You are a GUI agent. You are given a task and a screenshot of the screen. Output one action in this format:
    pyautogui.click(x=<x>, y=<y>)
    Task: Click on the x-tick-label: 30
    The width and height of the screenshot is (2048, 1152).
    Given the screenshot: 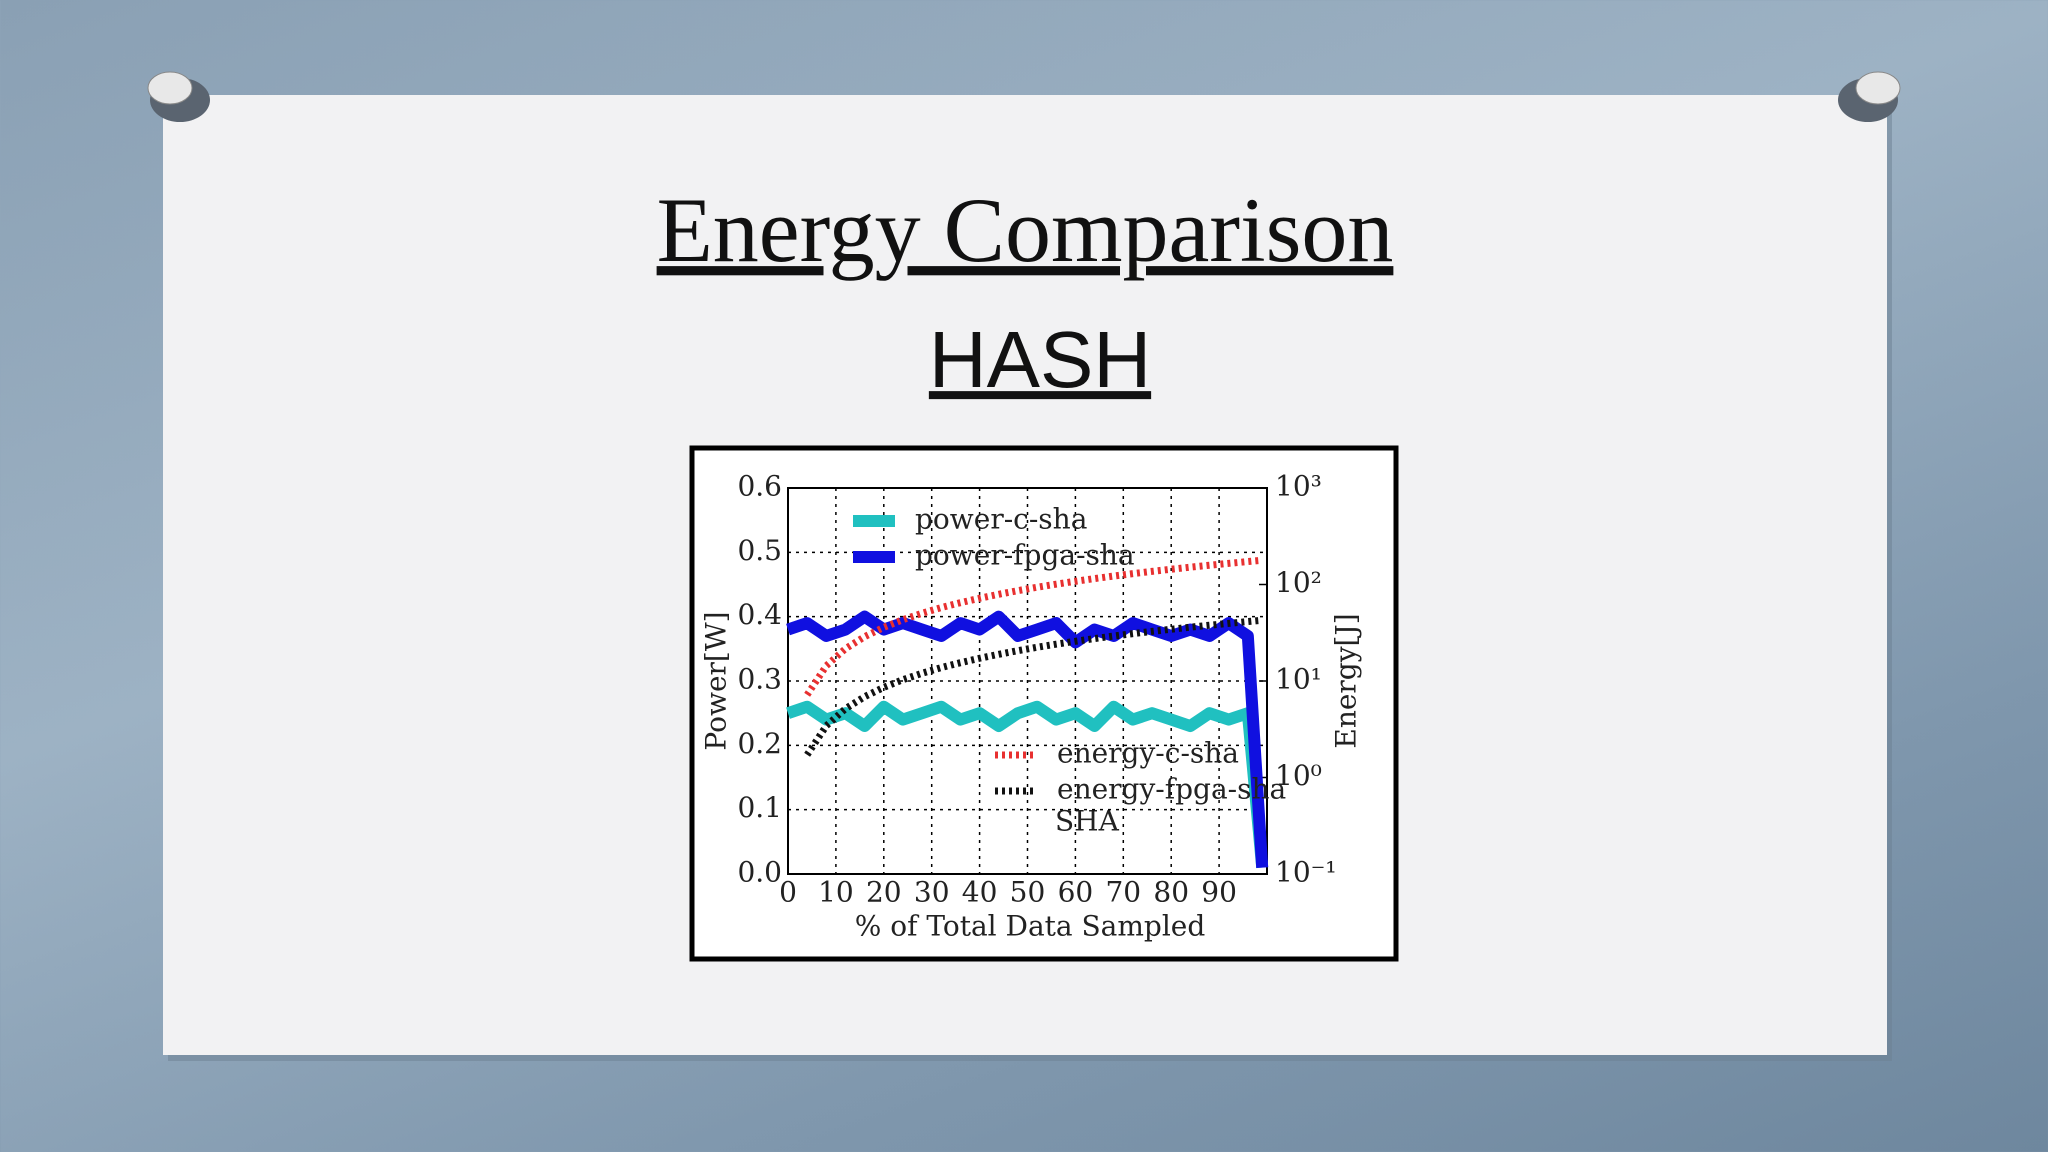 What is the action you would take?
    pyautogui.click(x=932, y=892)
    